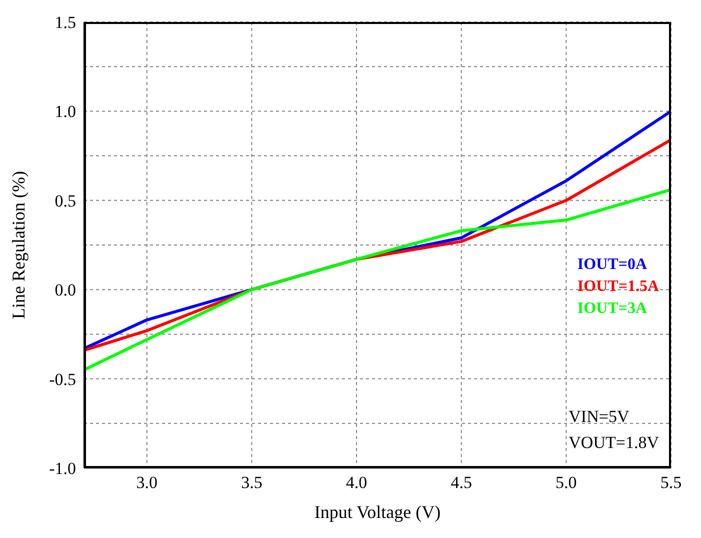  I want to click on x-tick-label: 3.5, so click(251, 482).